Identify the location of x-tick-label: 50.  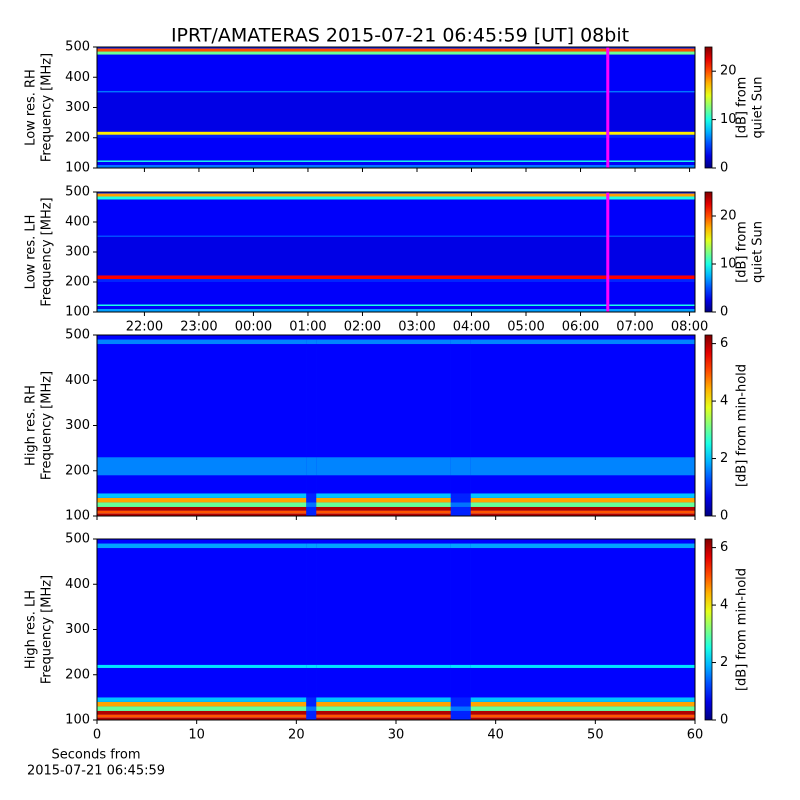
(595, 735).